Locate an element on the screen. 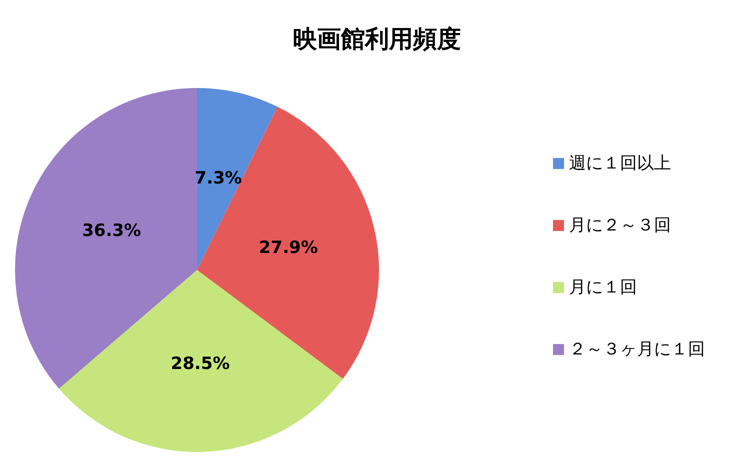  data-label: 28.5% is located at coordinates (200, 364).